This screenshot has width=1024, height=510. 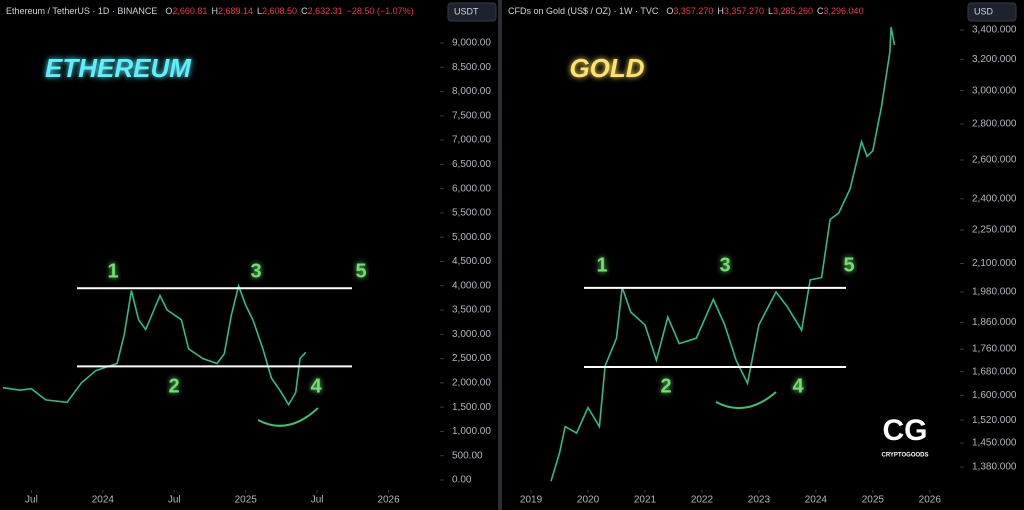 I want to click on y-tick-label: 3,000.000, so click(x=994, y=90).